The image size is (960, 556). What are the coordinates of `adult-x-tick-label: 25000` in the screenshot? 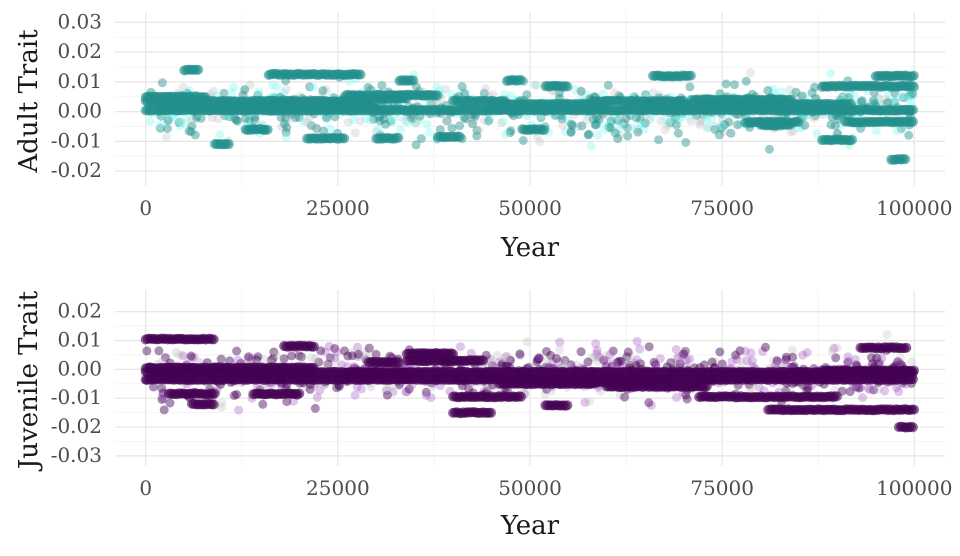 It's located at (338, 208).